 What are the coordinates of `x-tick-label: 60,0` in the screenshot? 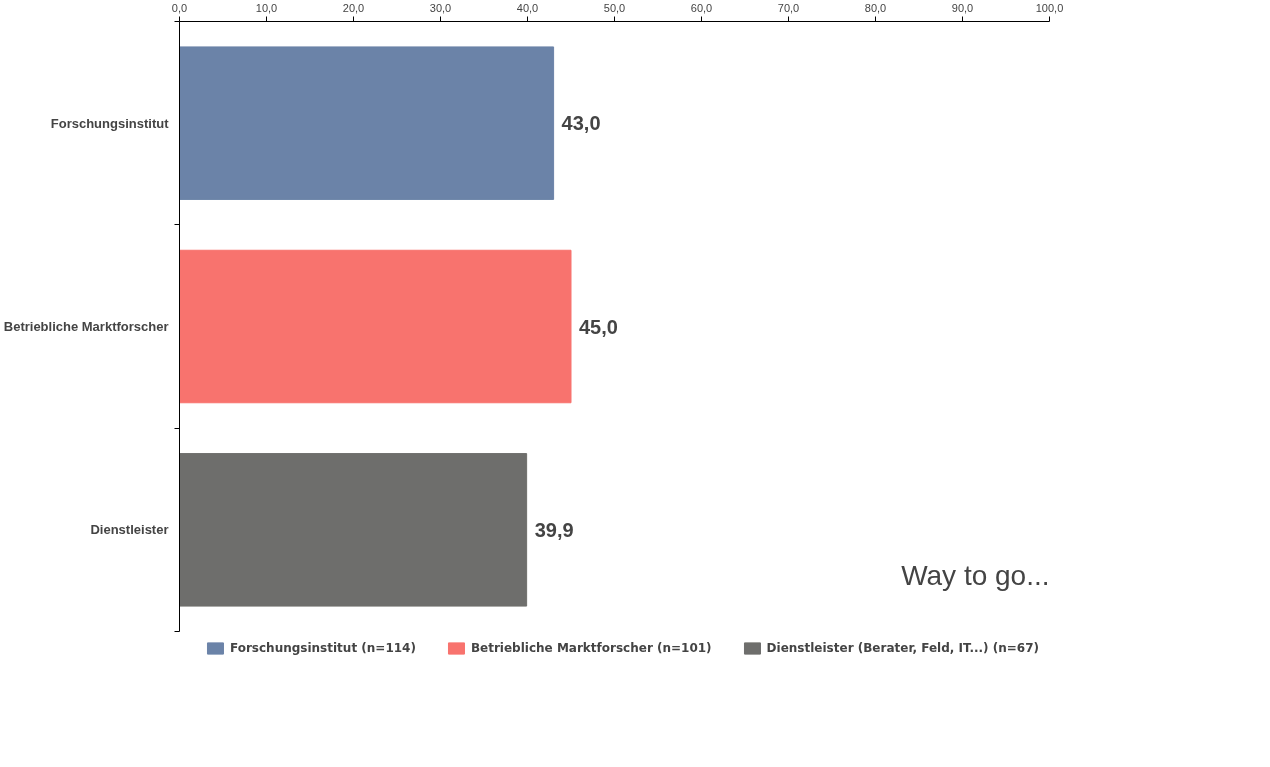 It's located at (701, 7).